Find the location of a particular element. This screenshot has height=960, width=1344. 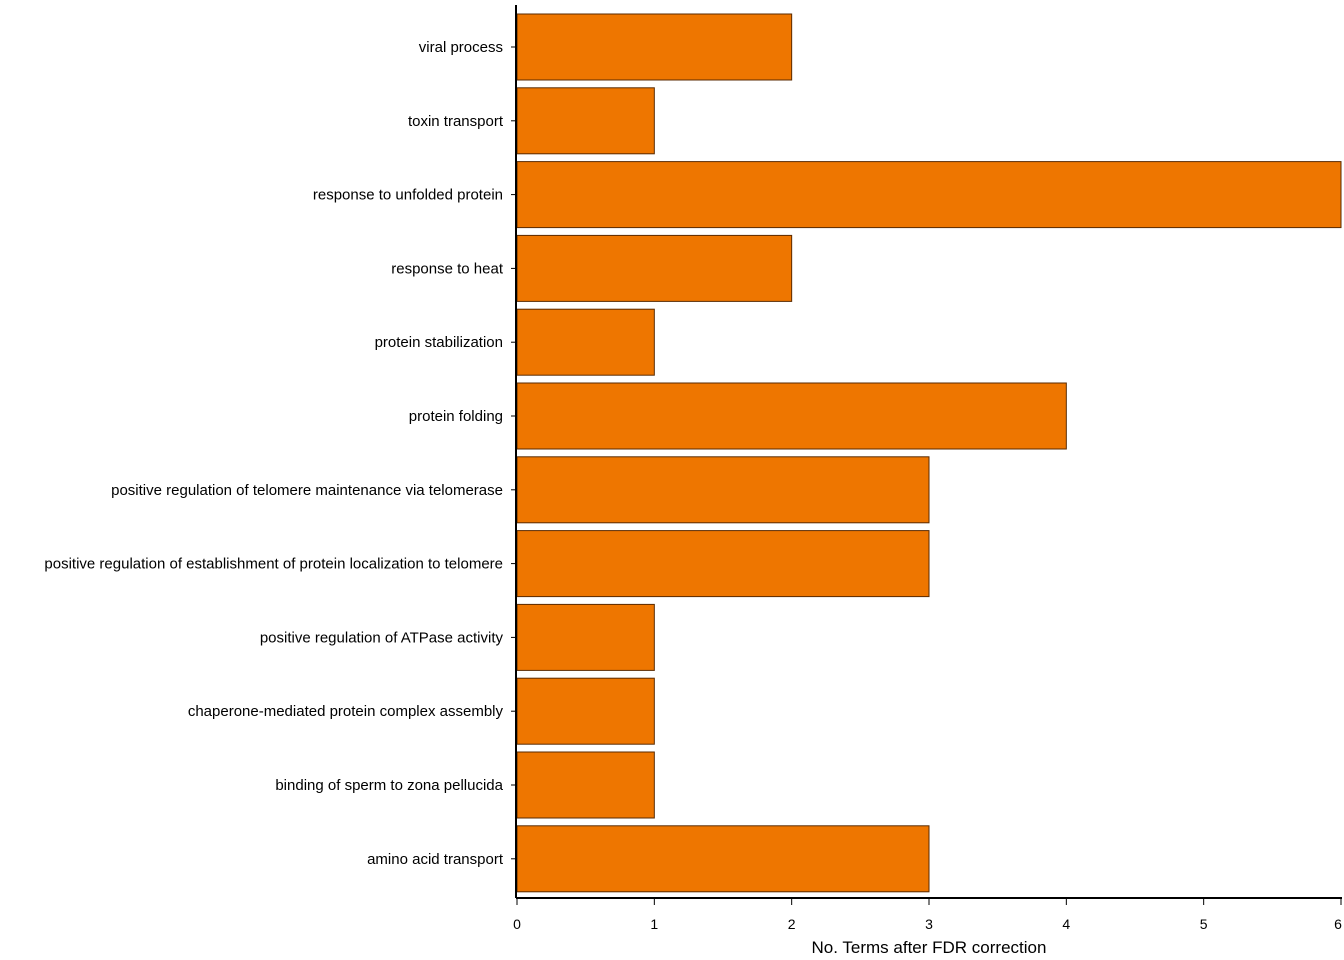

category-label: toxin transport is located at coordinates (456, 121).